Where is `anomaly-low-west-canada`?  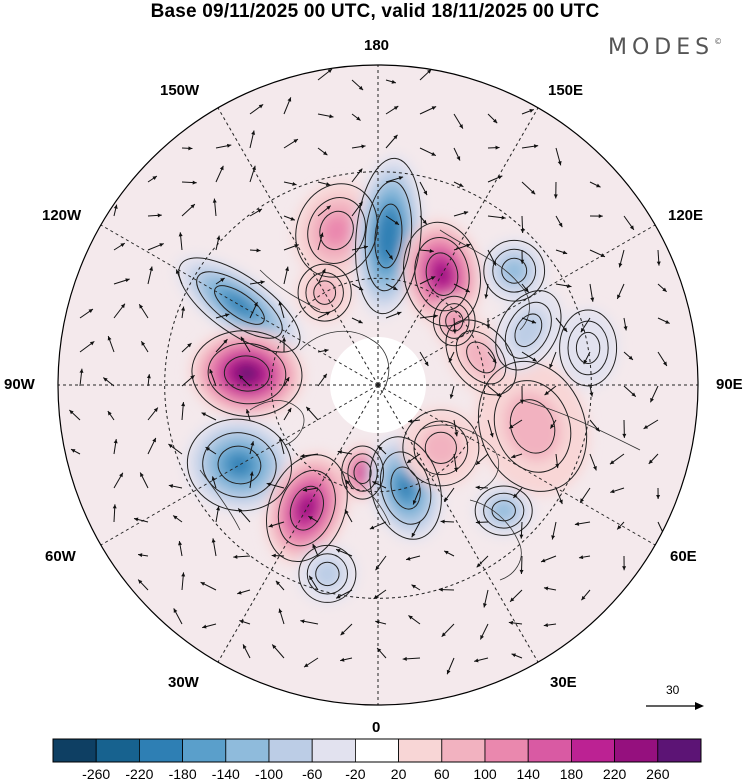 anomaly-low-west-canada is located at coordinates (239, 305).